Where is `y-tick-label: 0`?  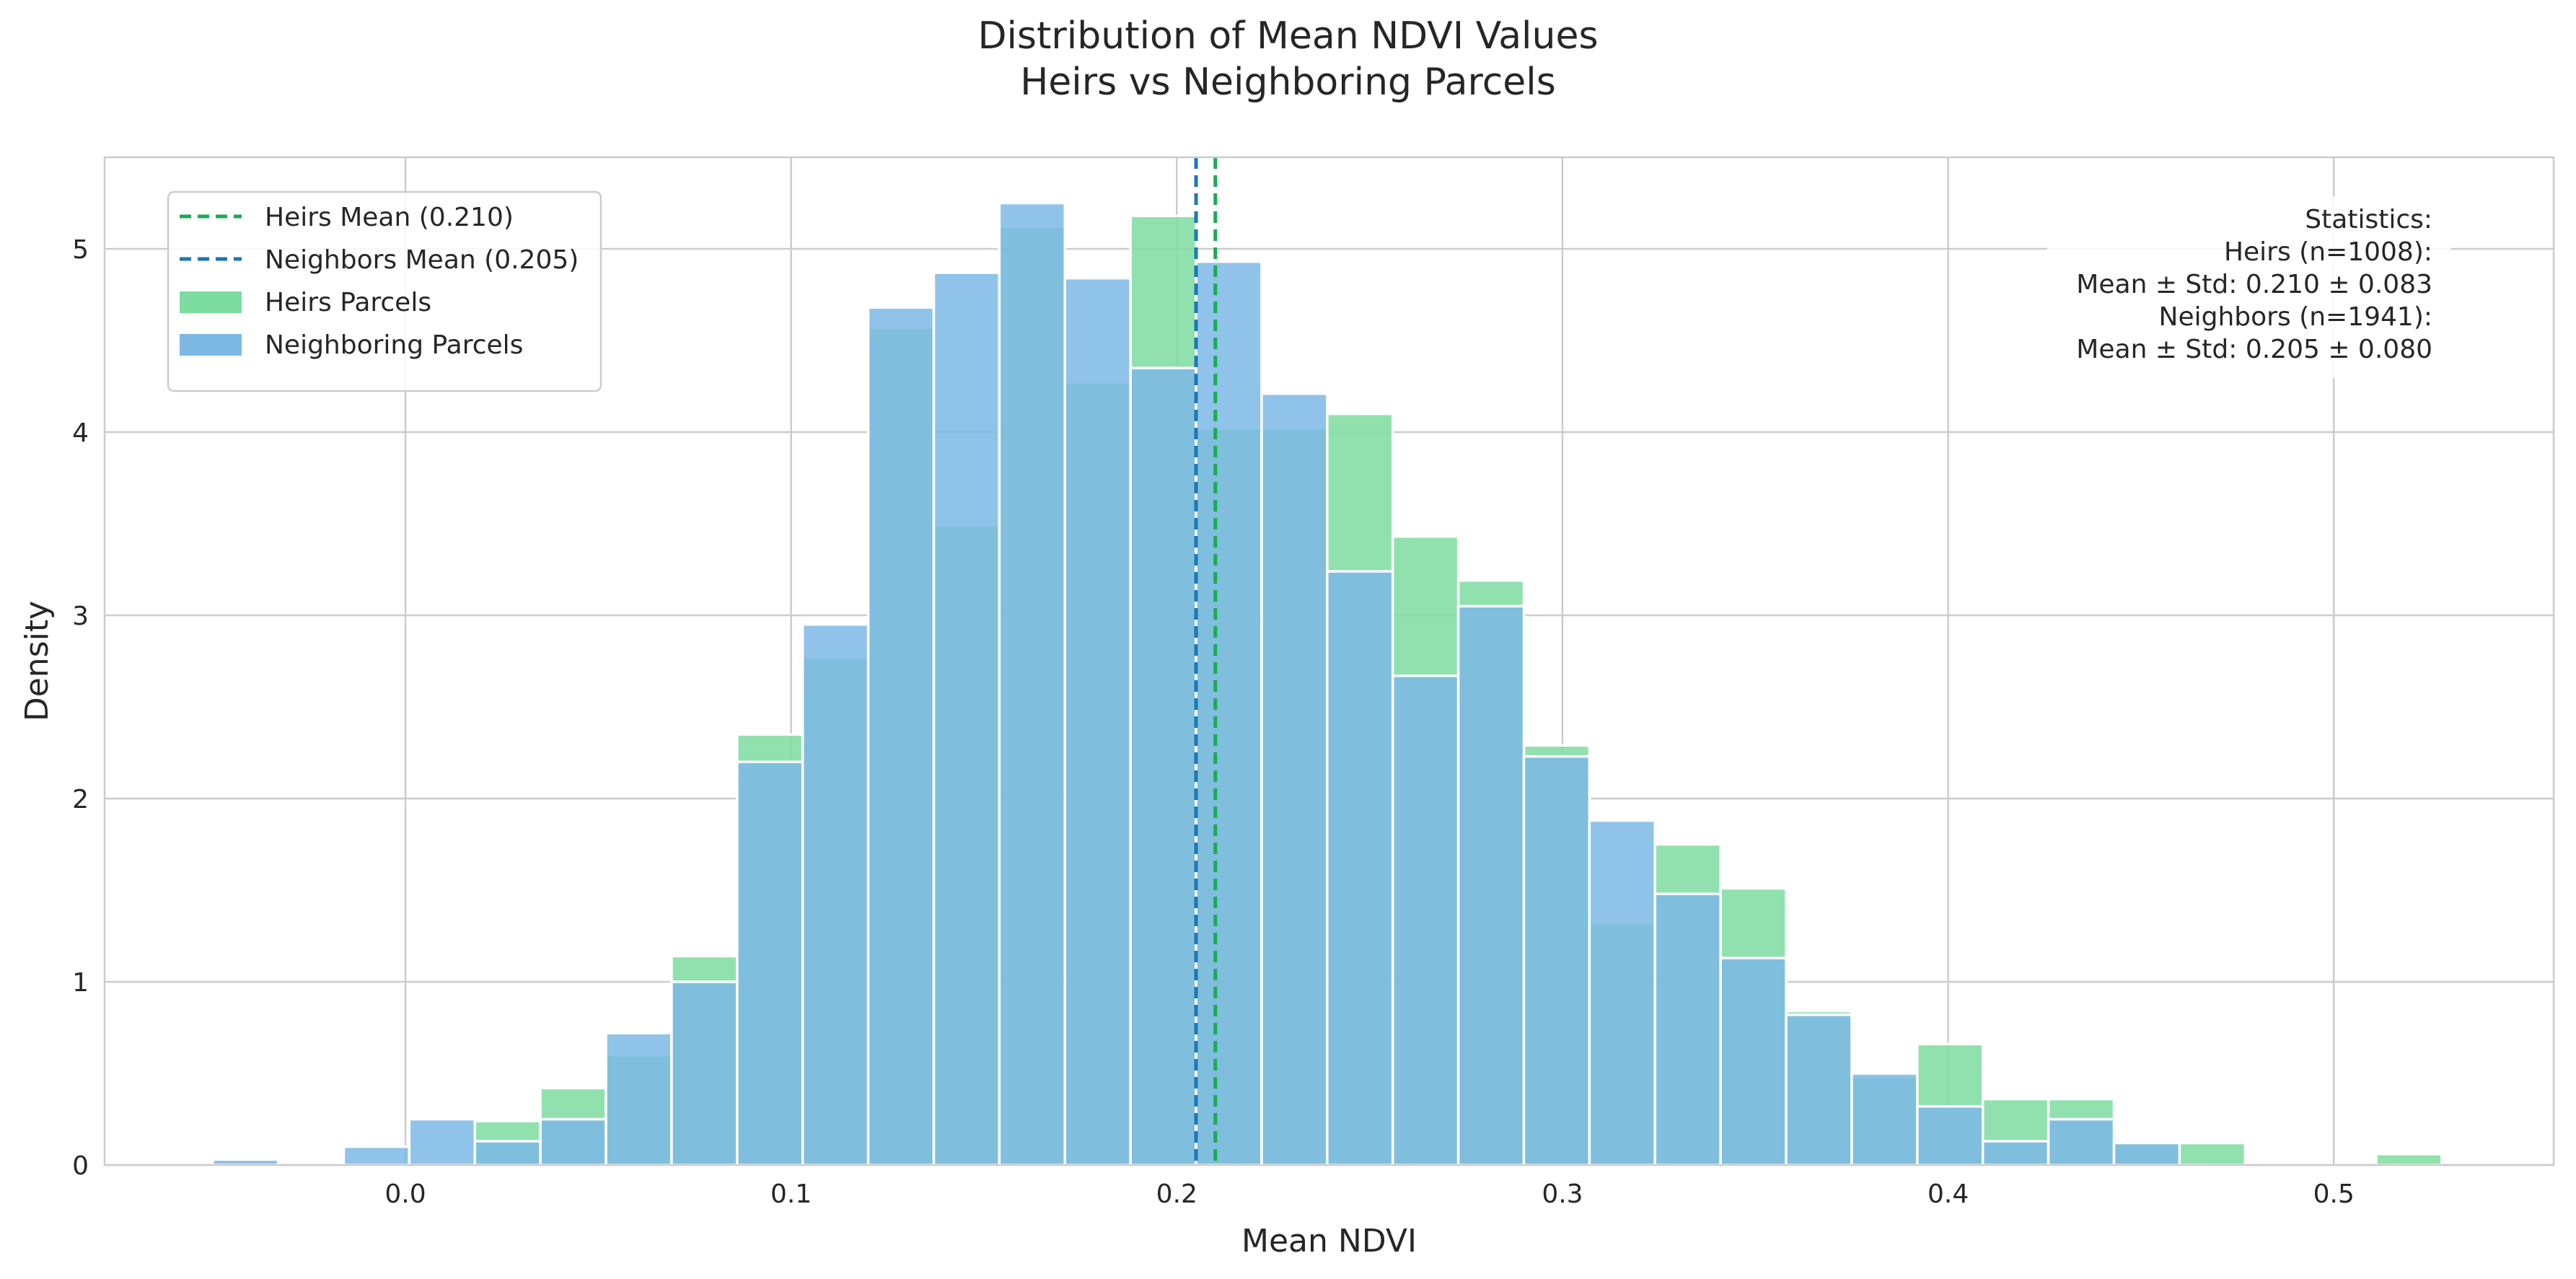 y-tick-label: 0 is located at coordinates (80, 1166).